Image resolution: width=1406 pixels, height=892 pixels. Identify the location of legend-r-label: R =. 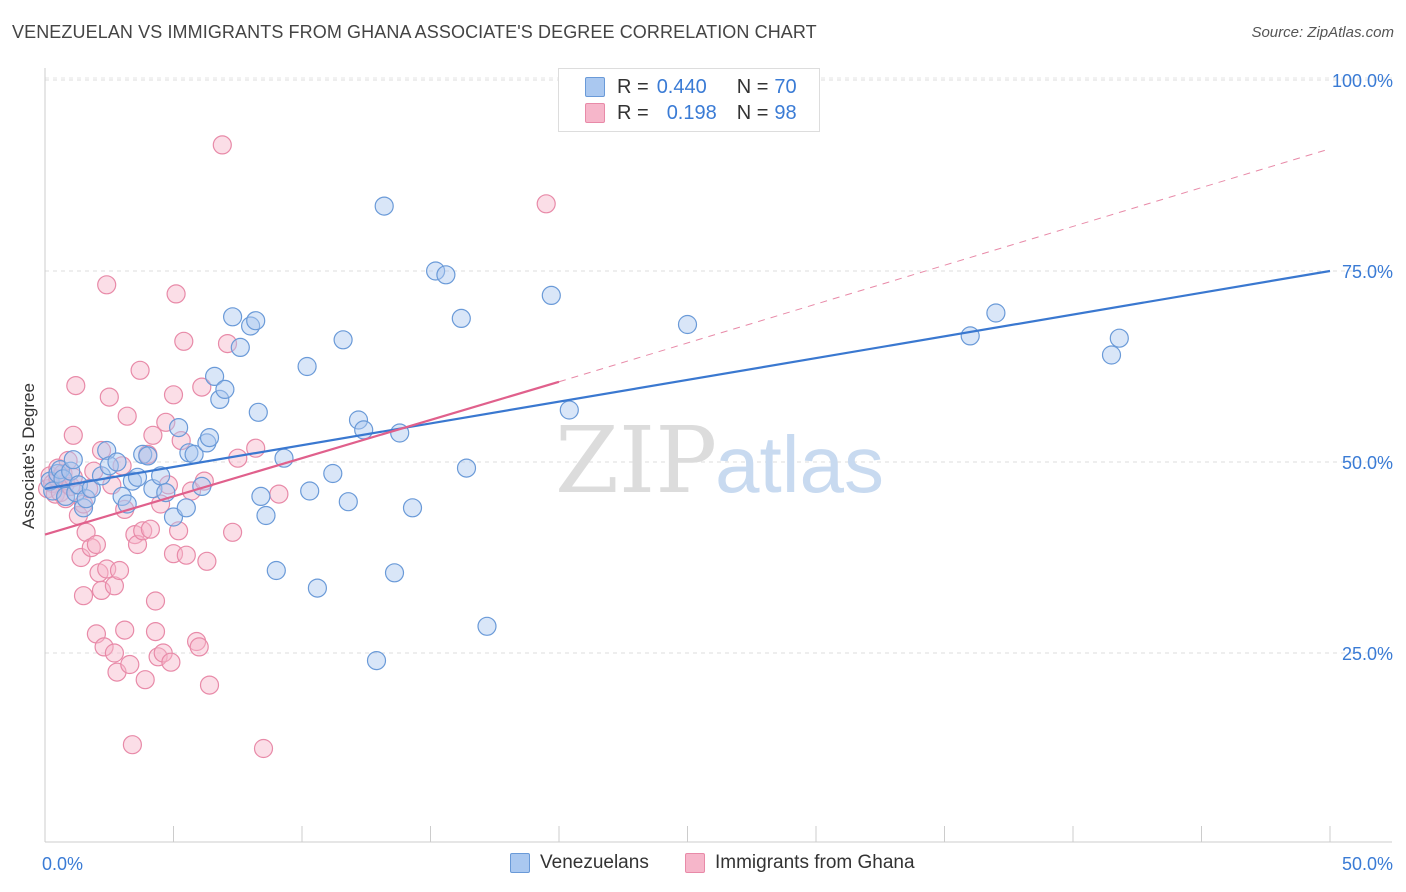
(633, 86).